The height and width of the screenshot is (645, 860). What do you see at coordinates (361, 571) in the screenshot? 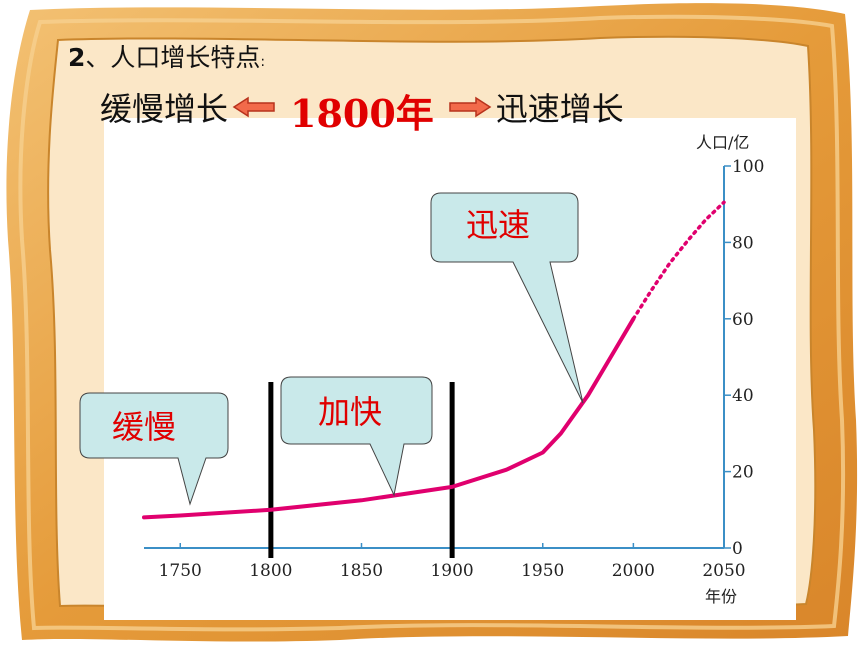
I see `x-tick-label: 1850` at bounding box center [361, 571].